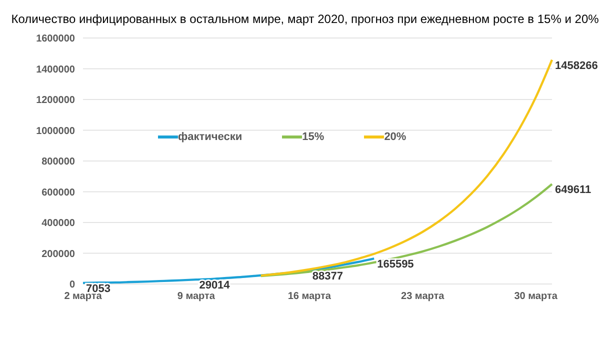  Describe the element at coordinates (536, 296) in the screenshot. I see `x-tick-label: 30 марта` at that location.